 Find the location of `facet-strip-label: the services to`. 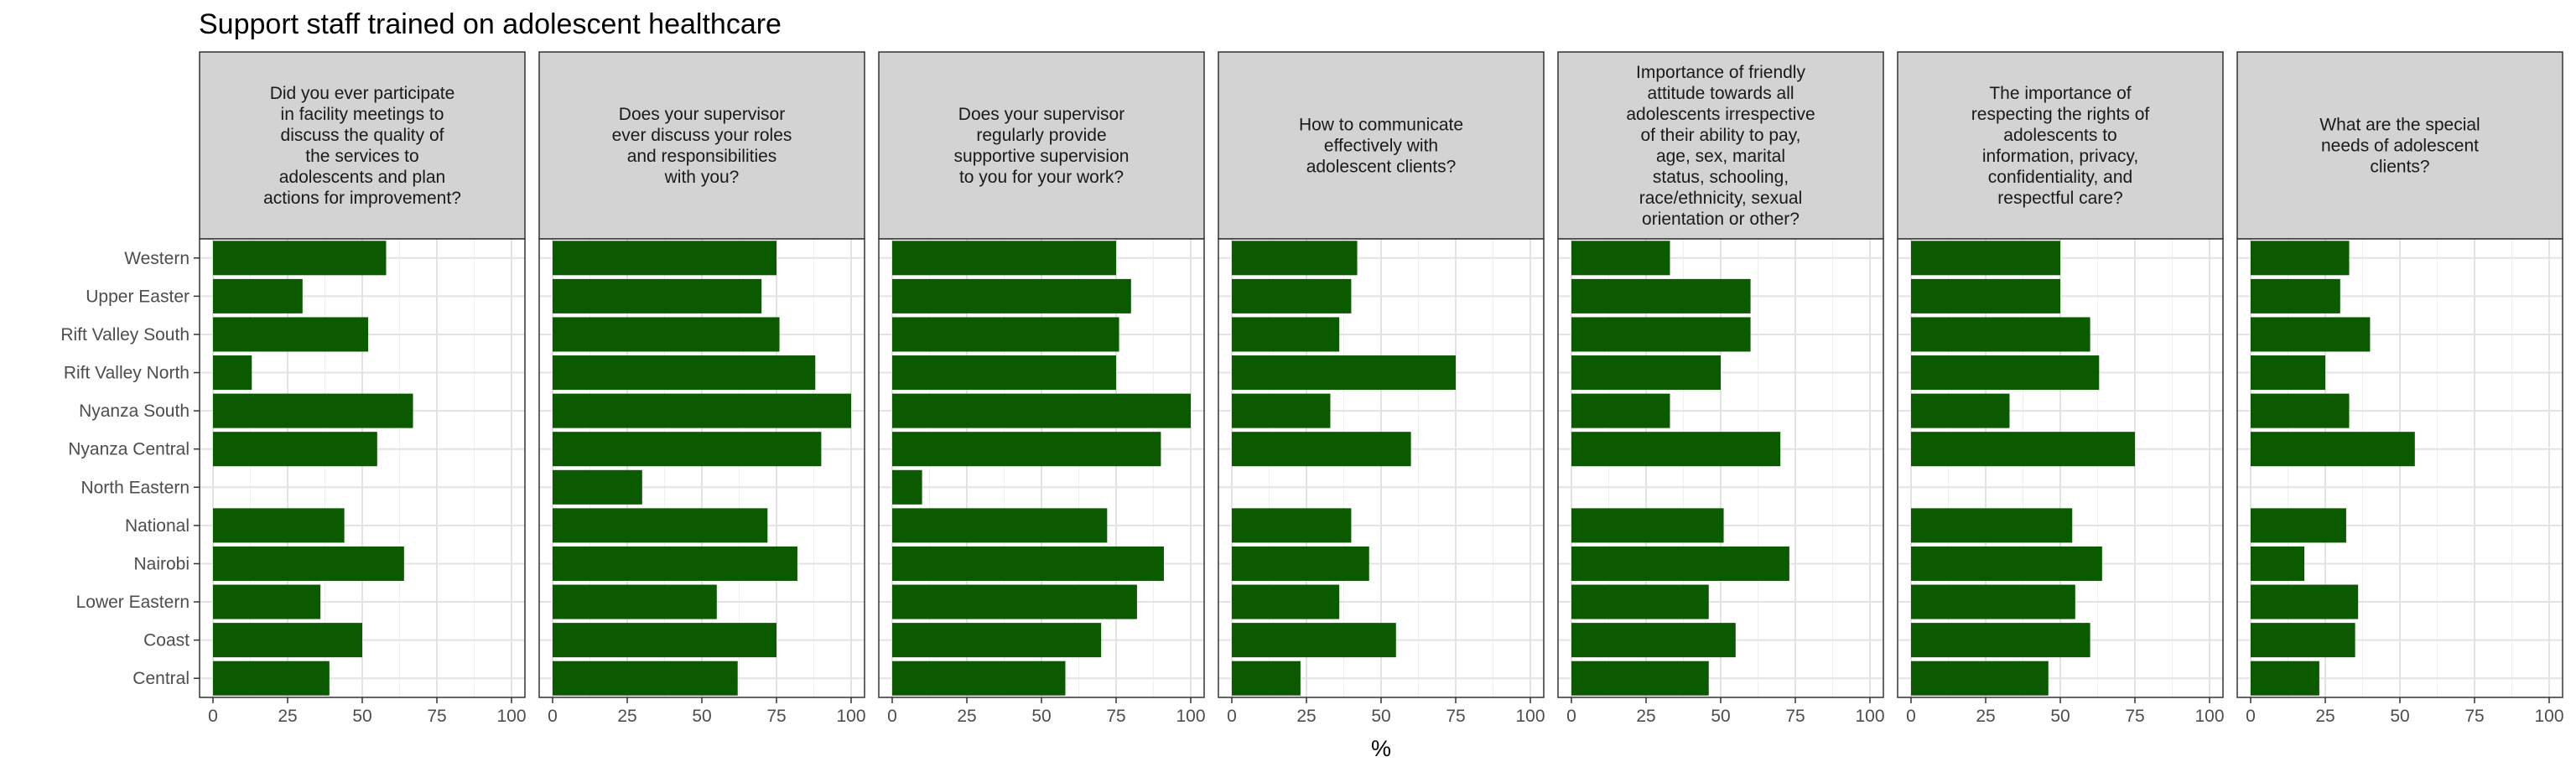

facet-strip-label: the services to is located at coordinates (361, 156).